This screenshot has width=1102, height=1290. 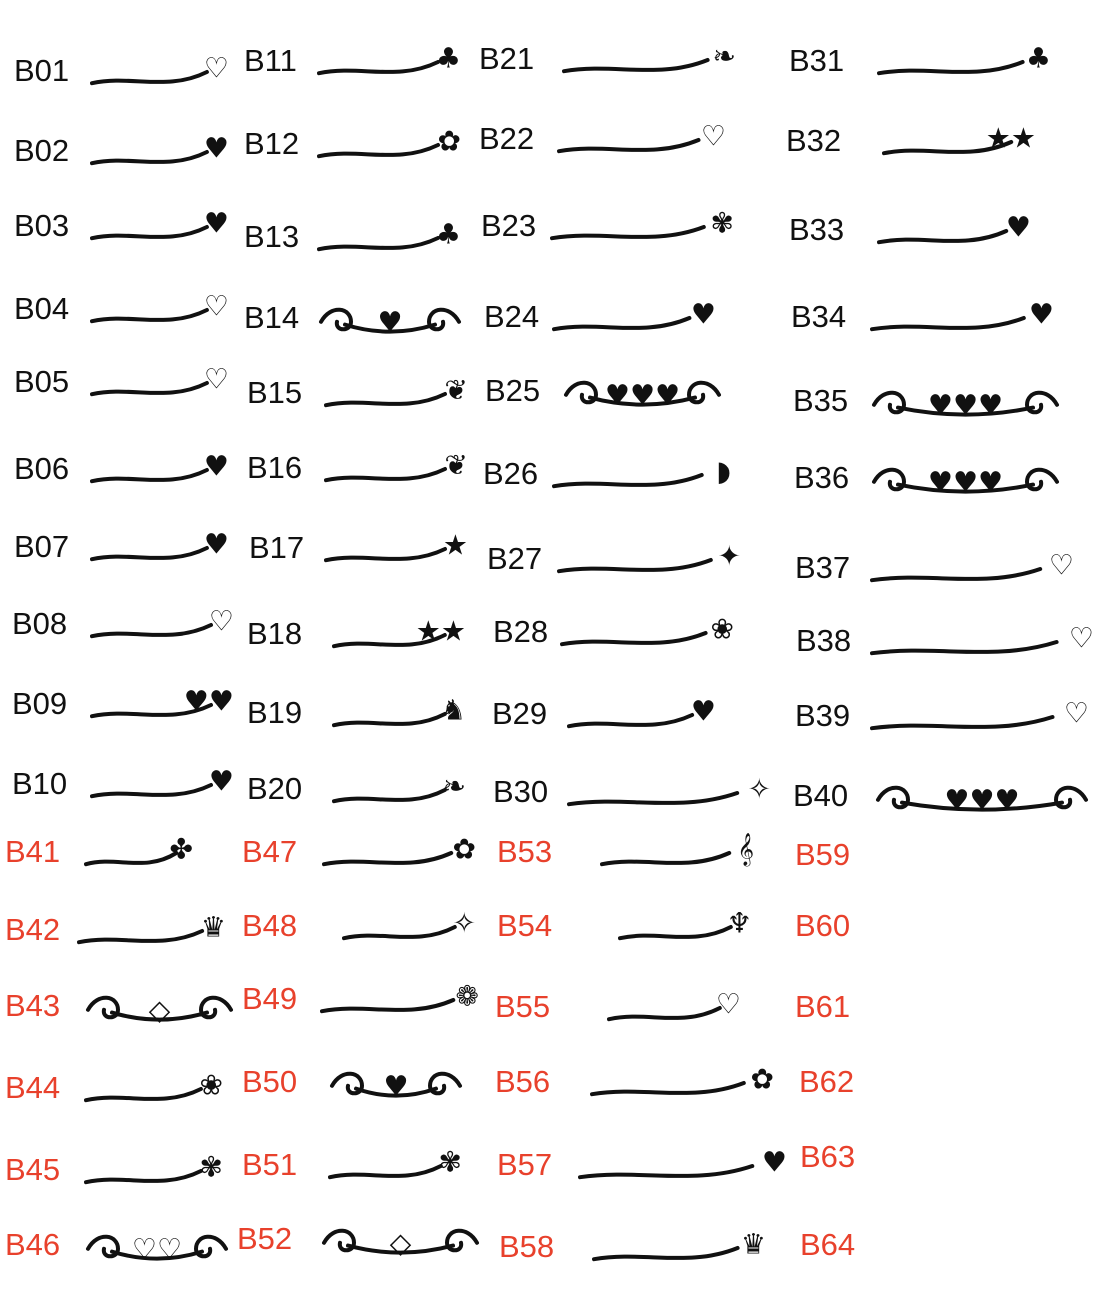 What do you see at coordinates (824, 640) in the screenshot?
I see `design-code-label: B38` at bounding box center [824, 640].